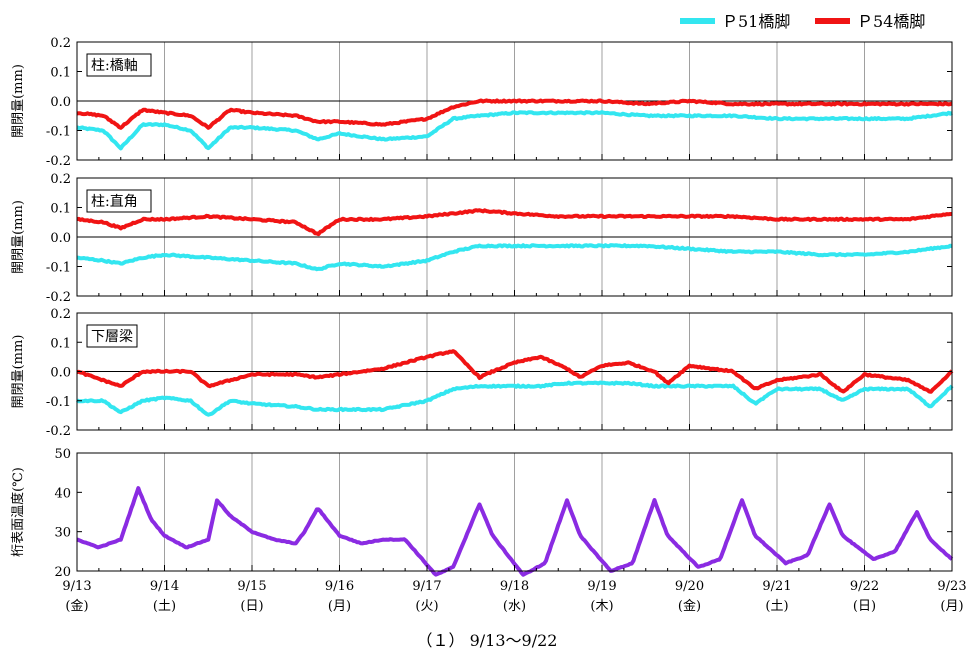 The height and width of the screenshot is (653, 974). What do you see at coordinates (426, 606) in the screenshot?
I see `x-tick-day: (火)` at bounding box center [426, 606].